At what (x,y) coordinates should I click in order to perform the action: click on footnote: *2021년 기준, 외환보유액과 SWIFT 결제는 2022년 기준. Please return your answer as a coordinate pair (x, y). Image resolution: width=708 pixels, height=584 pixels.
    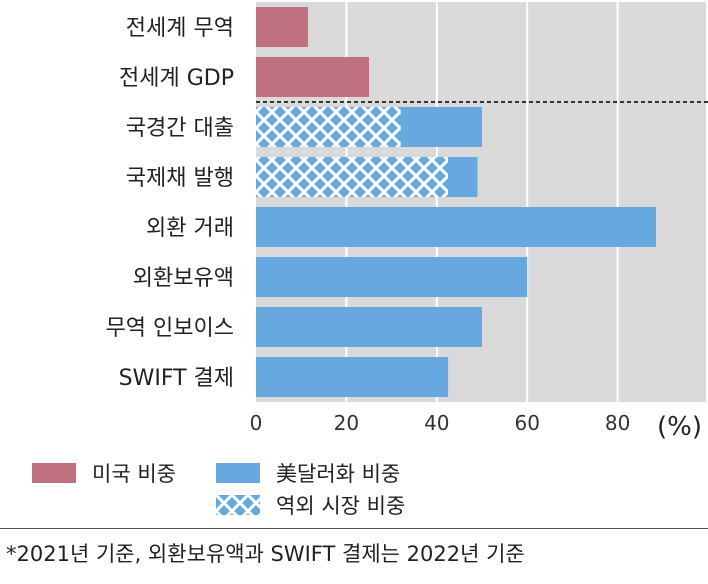
    Looking at the image, I should click on (265, 554).